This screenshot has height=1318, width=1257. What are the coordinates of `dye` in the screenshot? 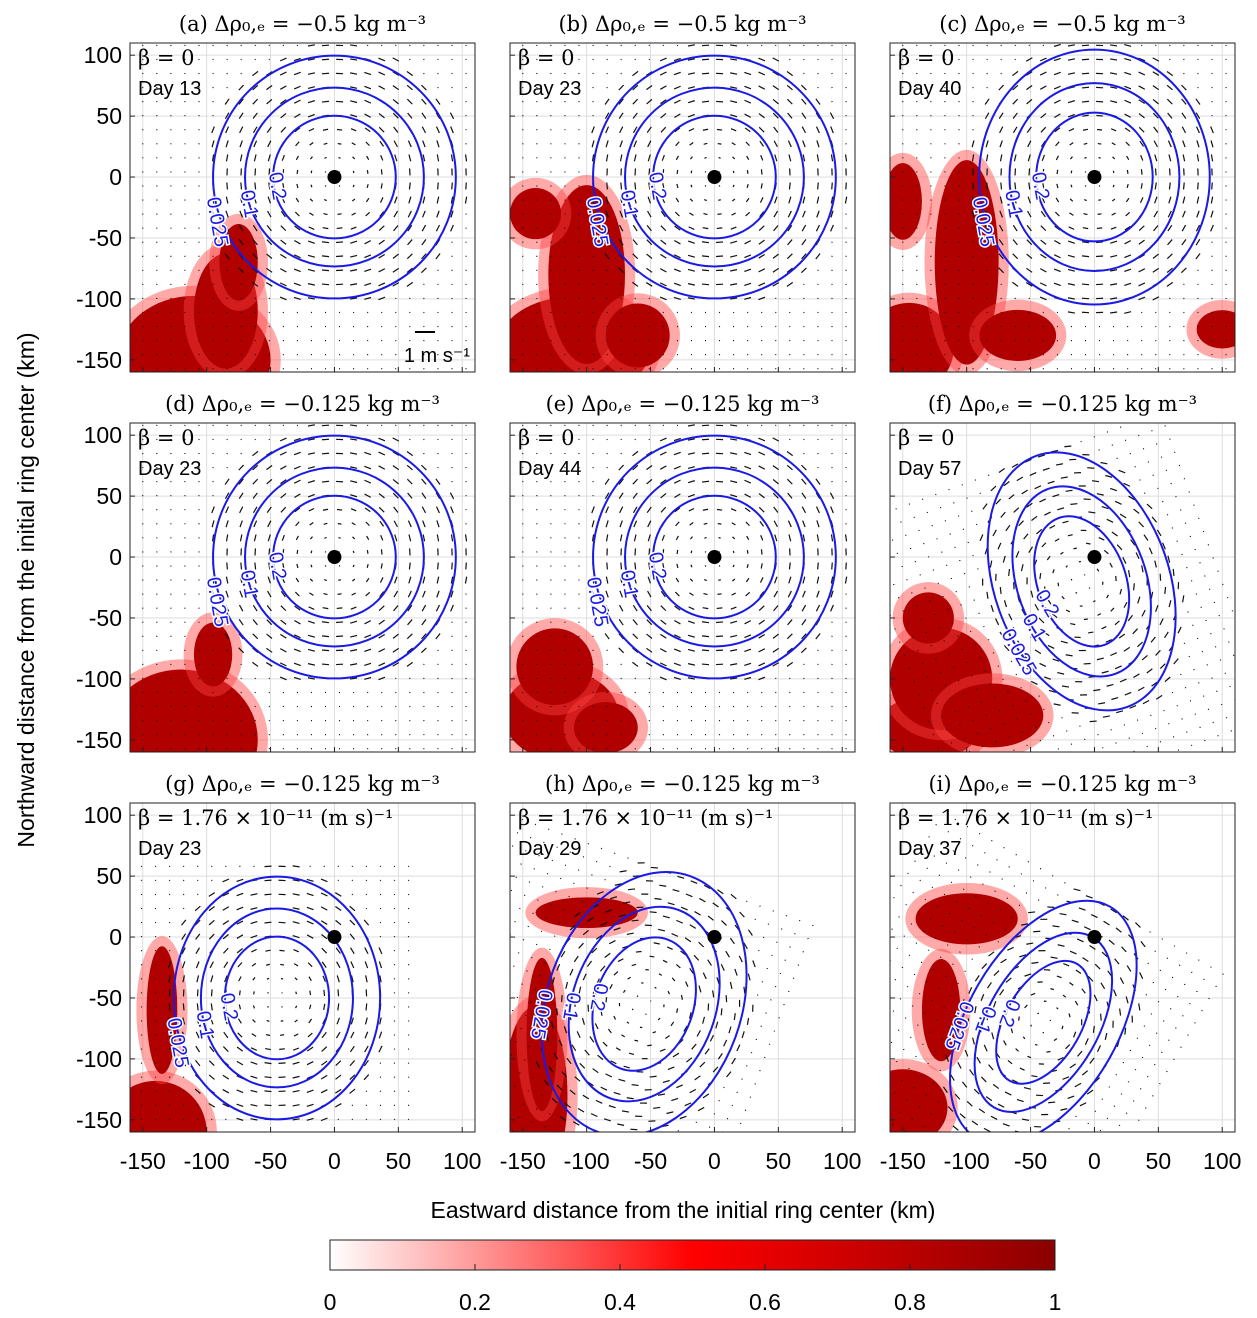 It's located at (238, 262).